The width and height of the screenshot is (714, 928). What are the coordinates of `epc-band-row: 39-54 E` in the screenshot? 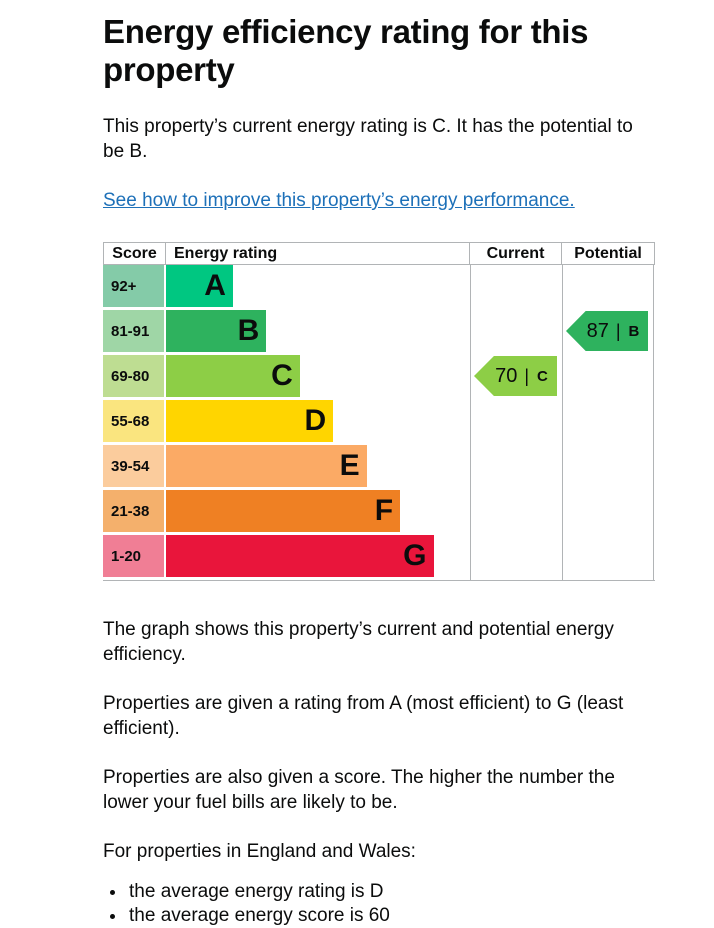 It's located at (379, 467).